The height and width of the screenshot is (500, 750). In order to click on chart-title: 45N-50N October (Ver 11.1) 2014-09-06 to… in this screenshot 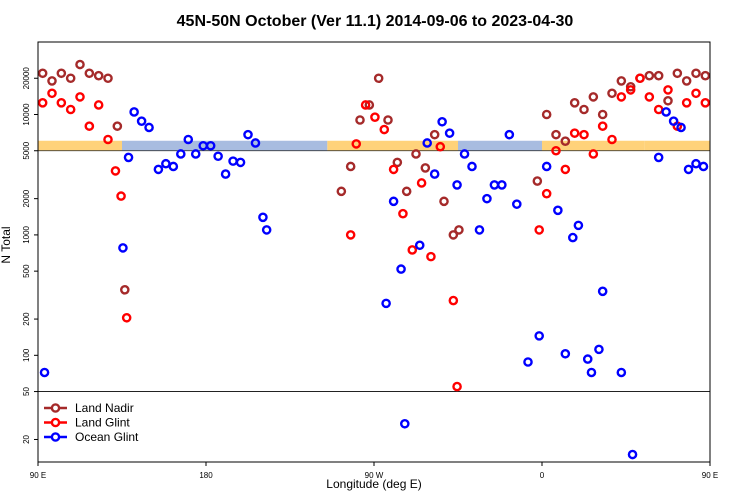, I will do `click(375, 21)`.